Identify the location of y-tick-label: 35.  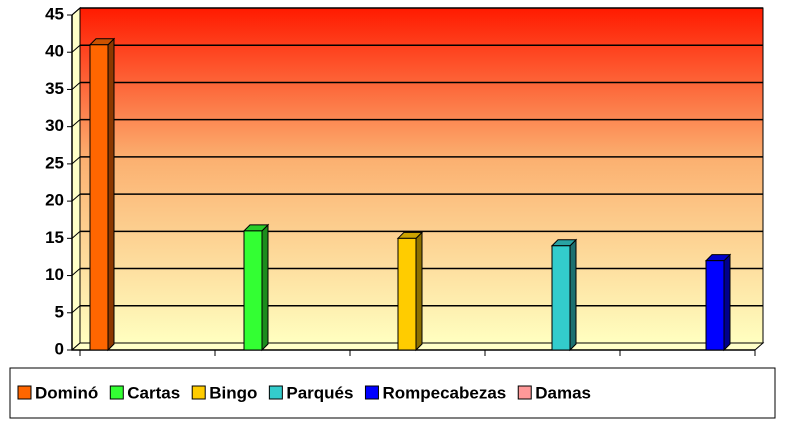
(54, 88).